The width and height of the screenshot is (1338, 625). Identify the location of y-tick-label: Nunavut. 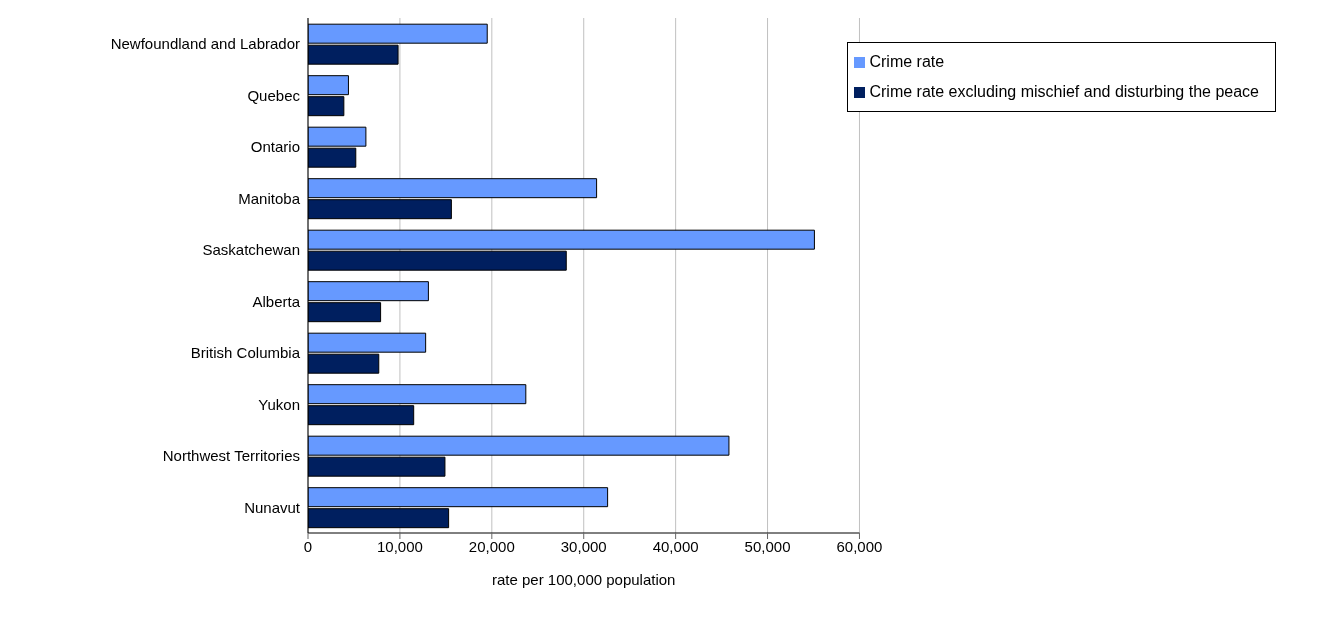
(272, 507).